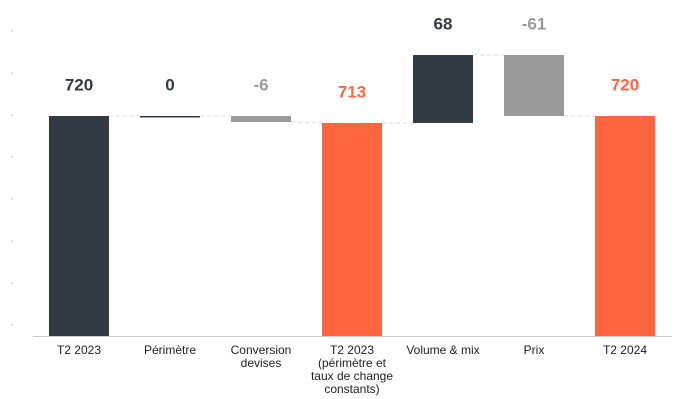 The width and height of the screenshot is (682, 399). Describe the element at coordinates (79, 350) in the screenshot. I see `x-tick-label: T2 2023` at that location.